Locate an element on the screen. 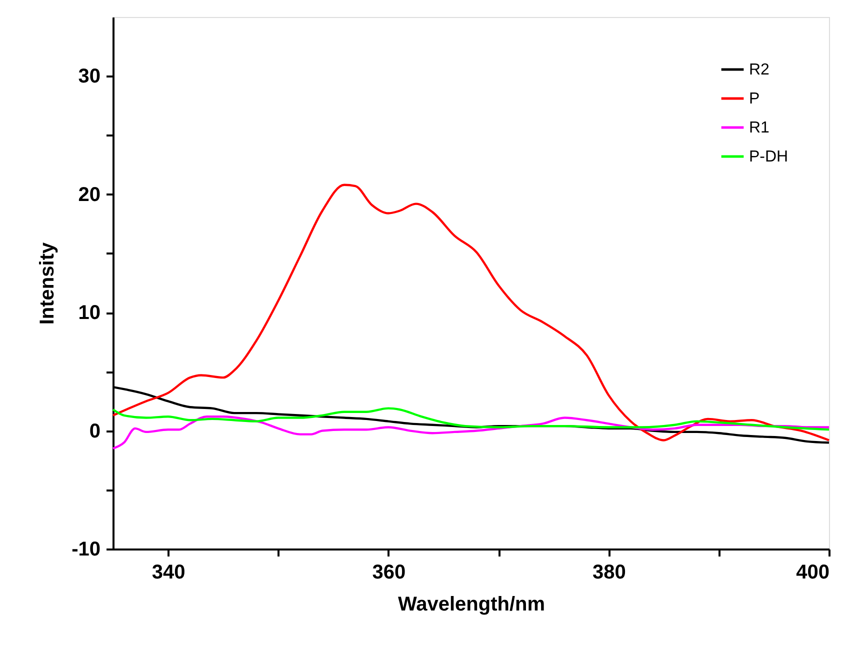  y-tick-label: 20 is located at coordinates (89, 195).